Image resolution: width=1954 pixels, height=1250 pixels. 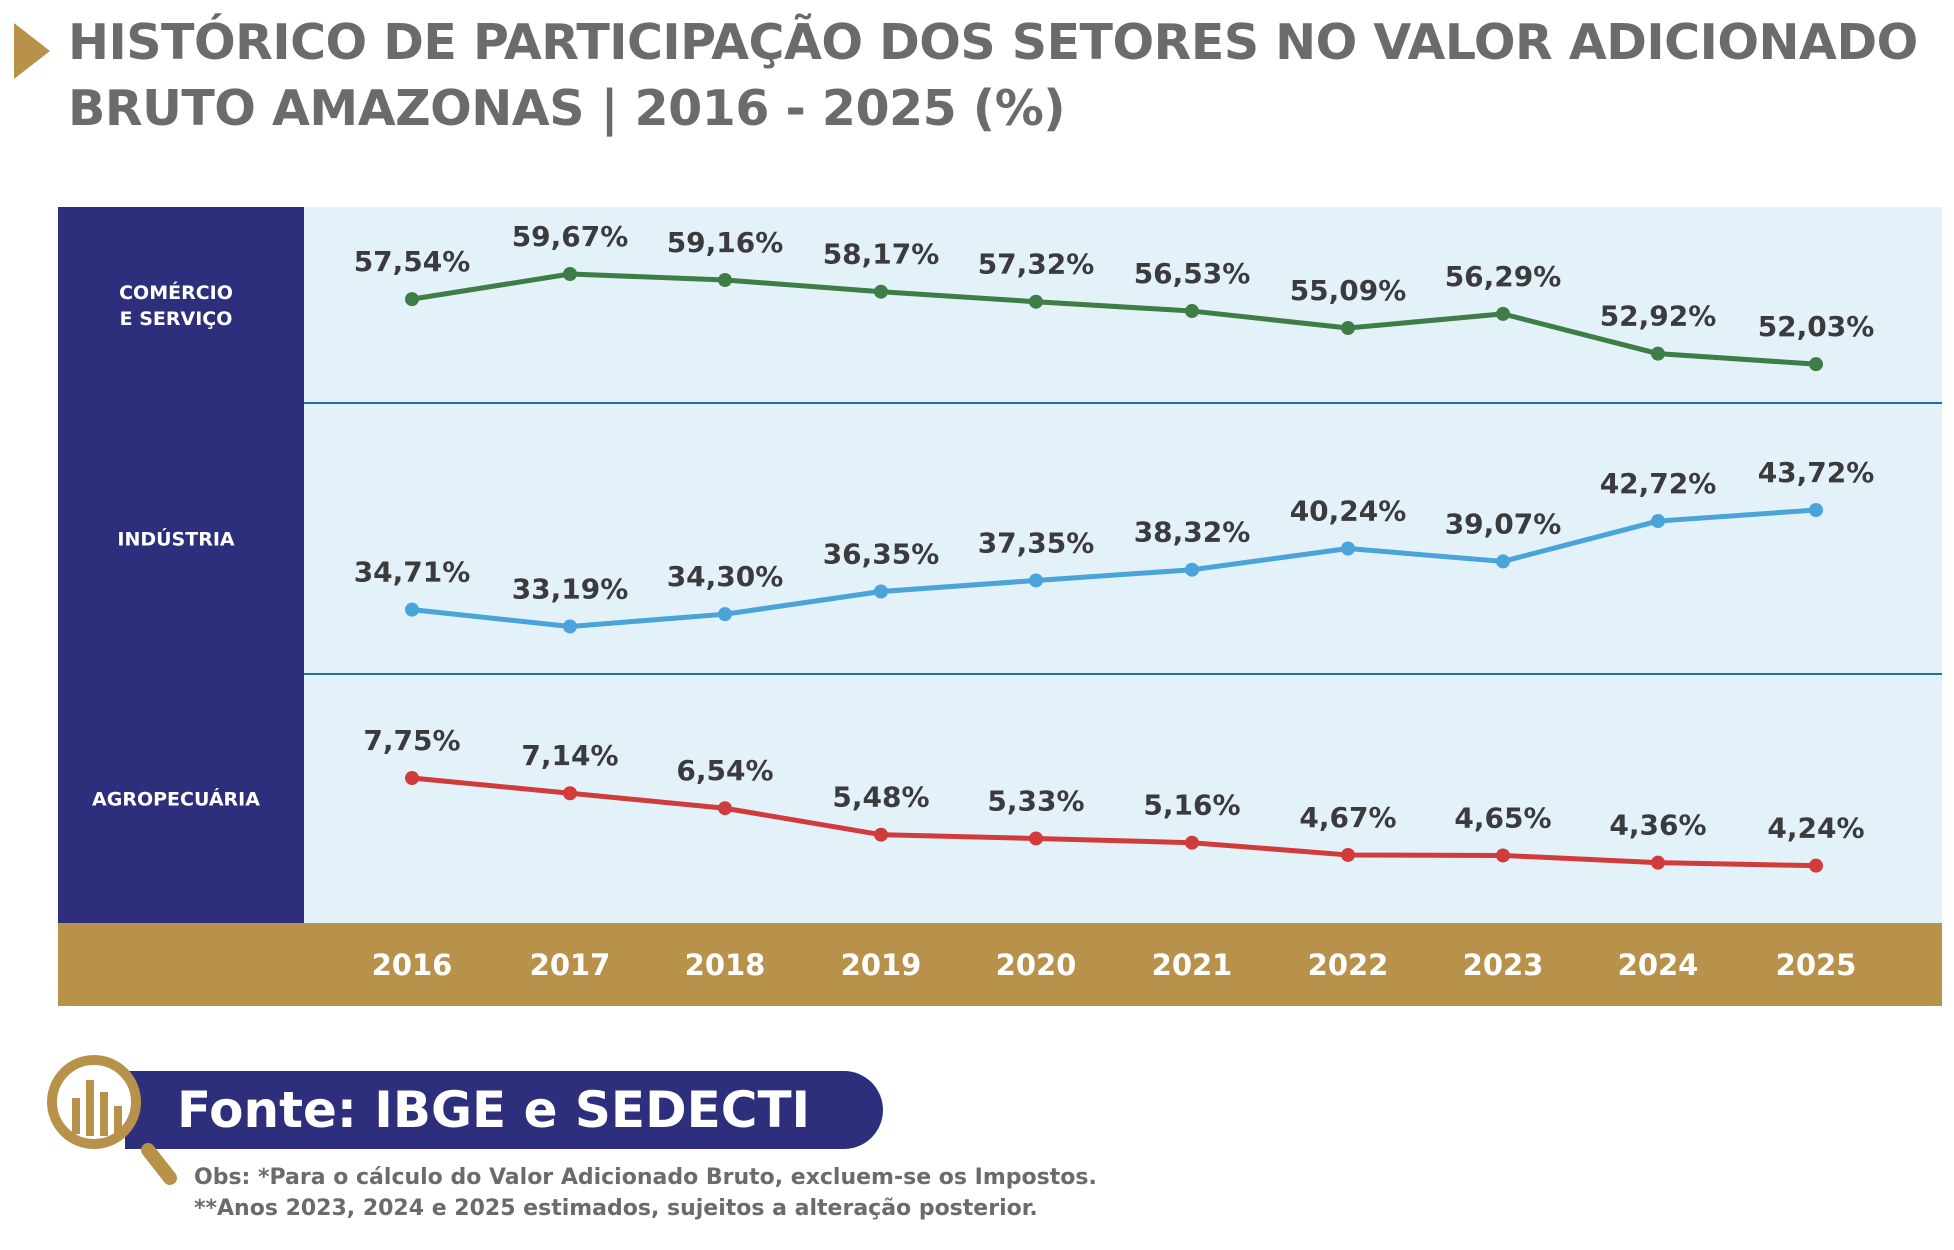 I want to click on year-tick-label: 2020, so click(x=1036, y=965).